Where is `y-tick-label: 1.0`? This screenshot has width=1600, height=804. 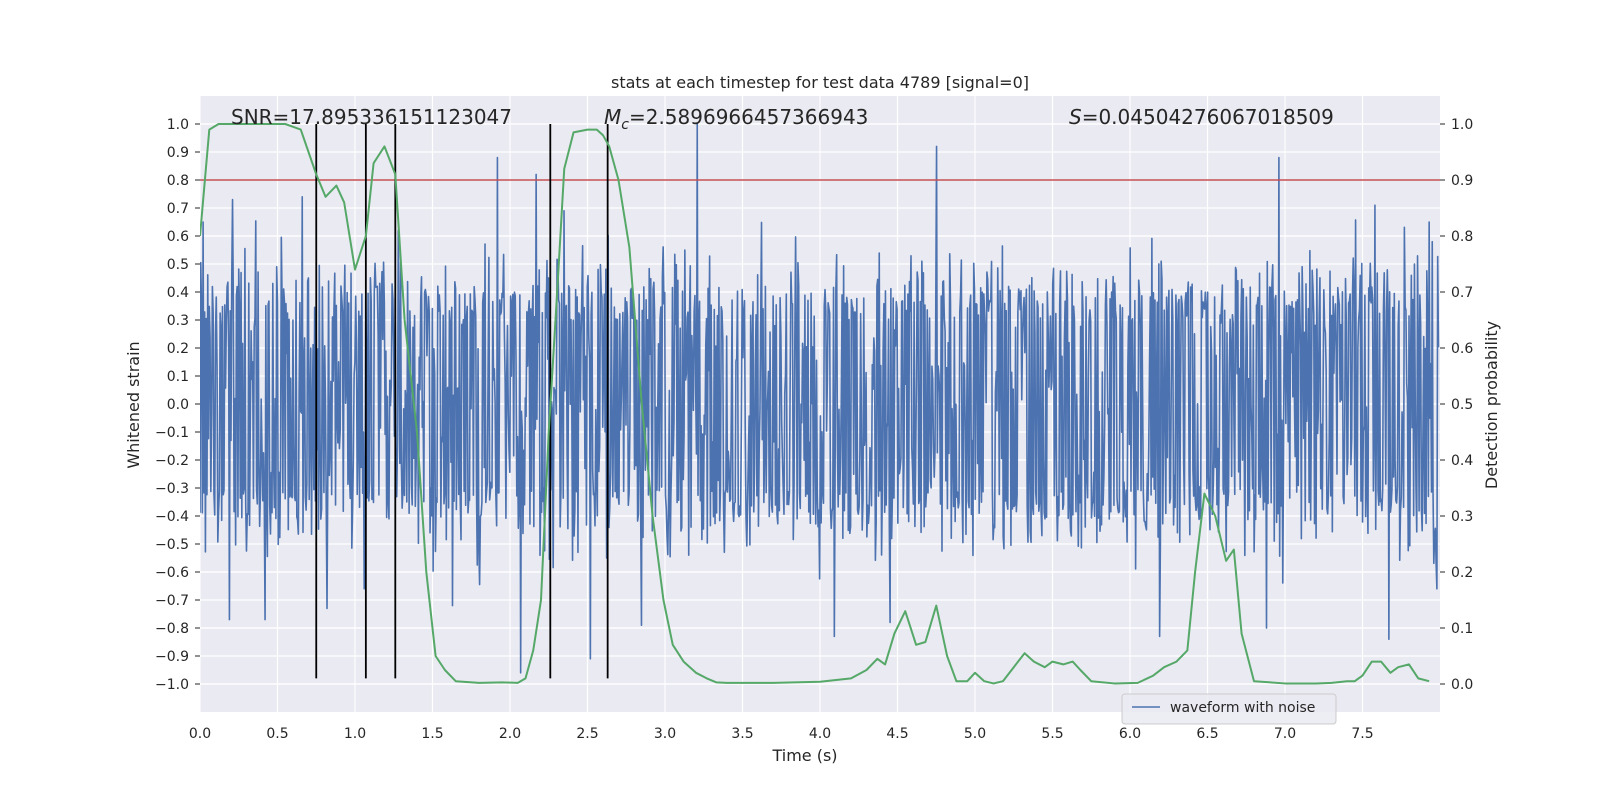 y-tick-label: 1.0 is located at coordinates (178, 125).